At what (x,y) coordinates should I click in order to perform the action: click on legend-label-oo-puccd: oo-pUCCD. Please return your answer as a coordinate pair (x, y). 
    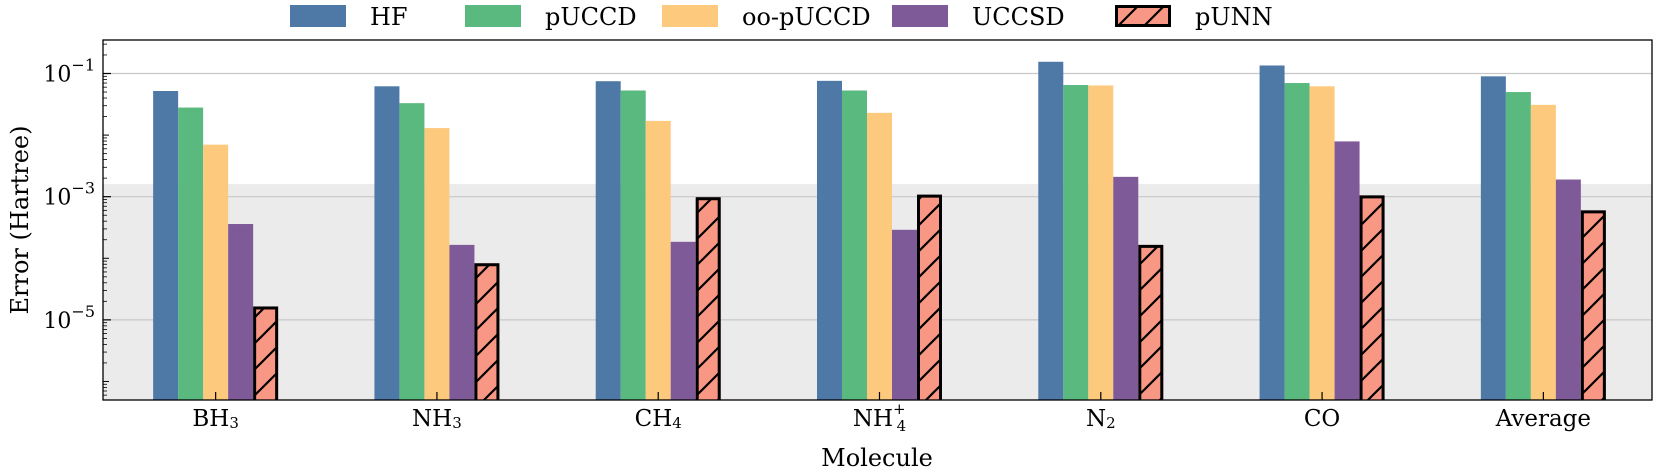
    Looking at the image, I should click on (806, 17).